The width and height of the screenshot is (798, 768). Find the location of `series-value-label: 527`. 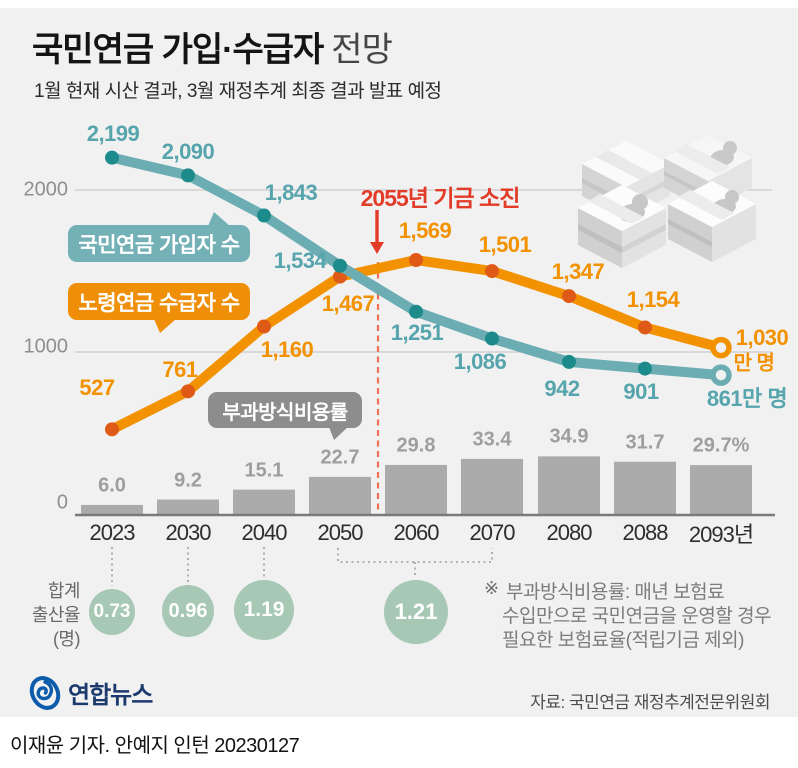

series-value-label: 527 is located at coordinates (97, 388).